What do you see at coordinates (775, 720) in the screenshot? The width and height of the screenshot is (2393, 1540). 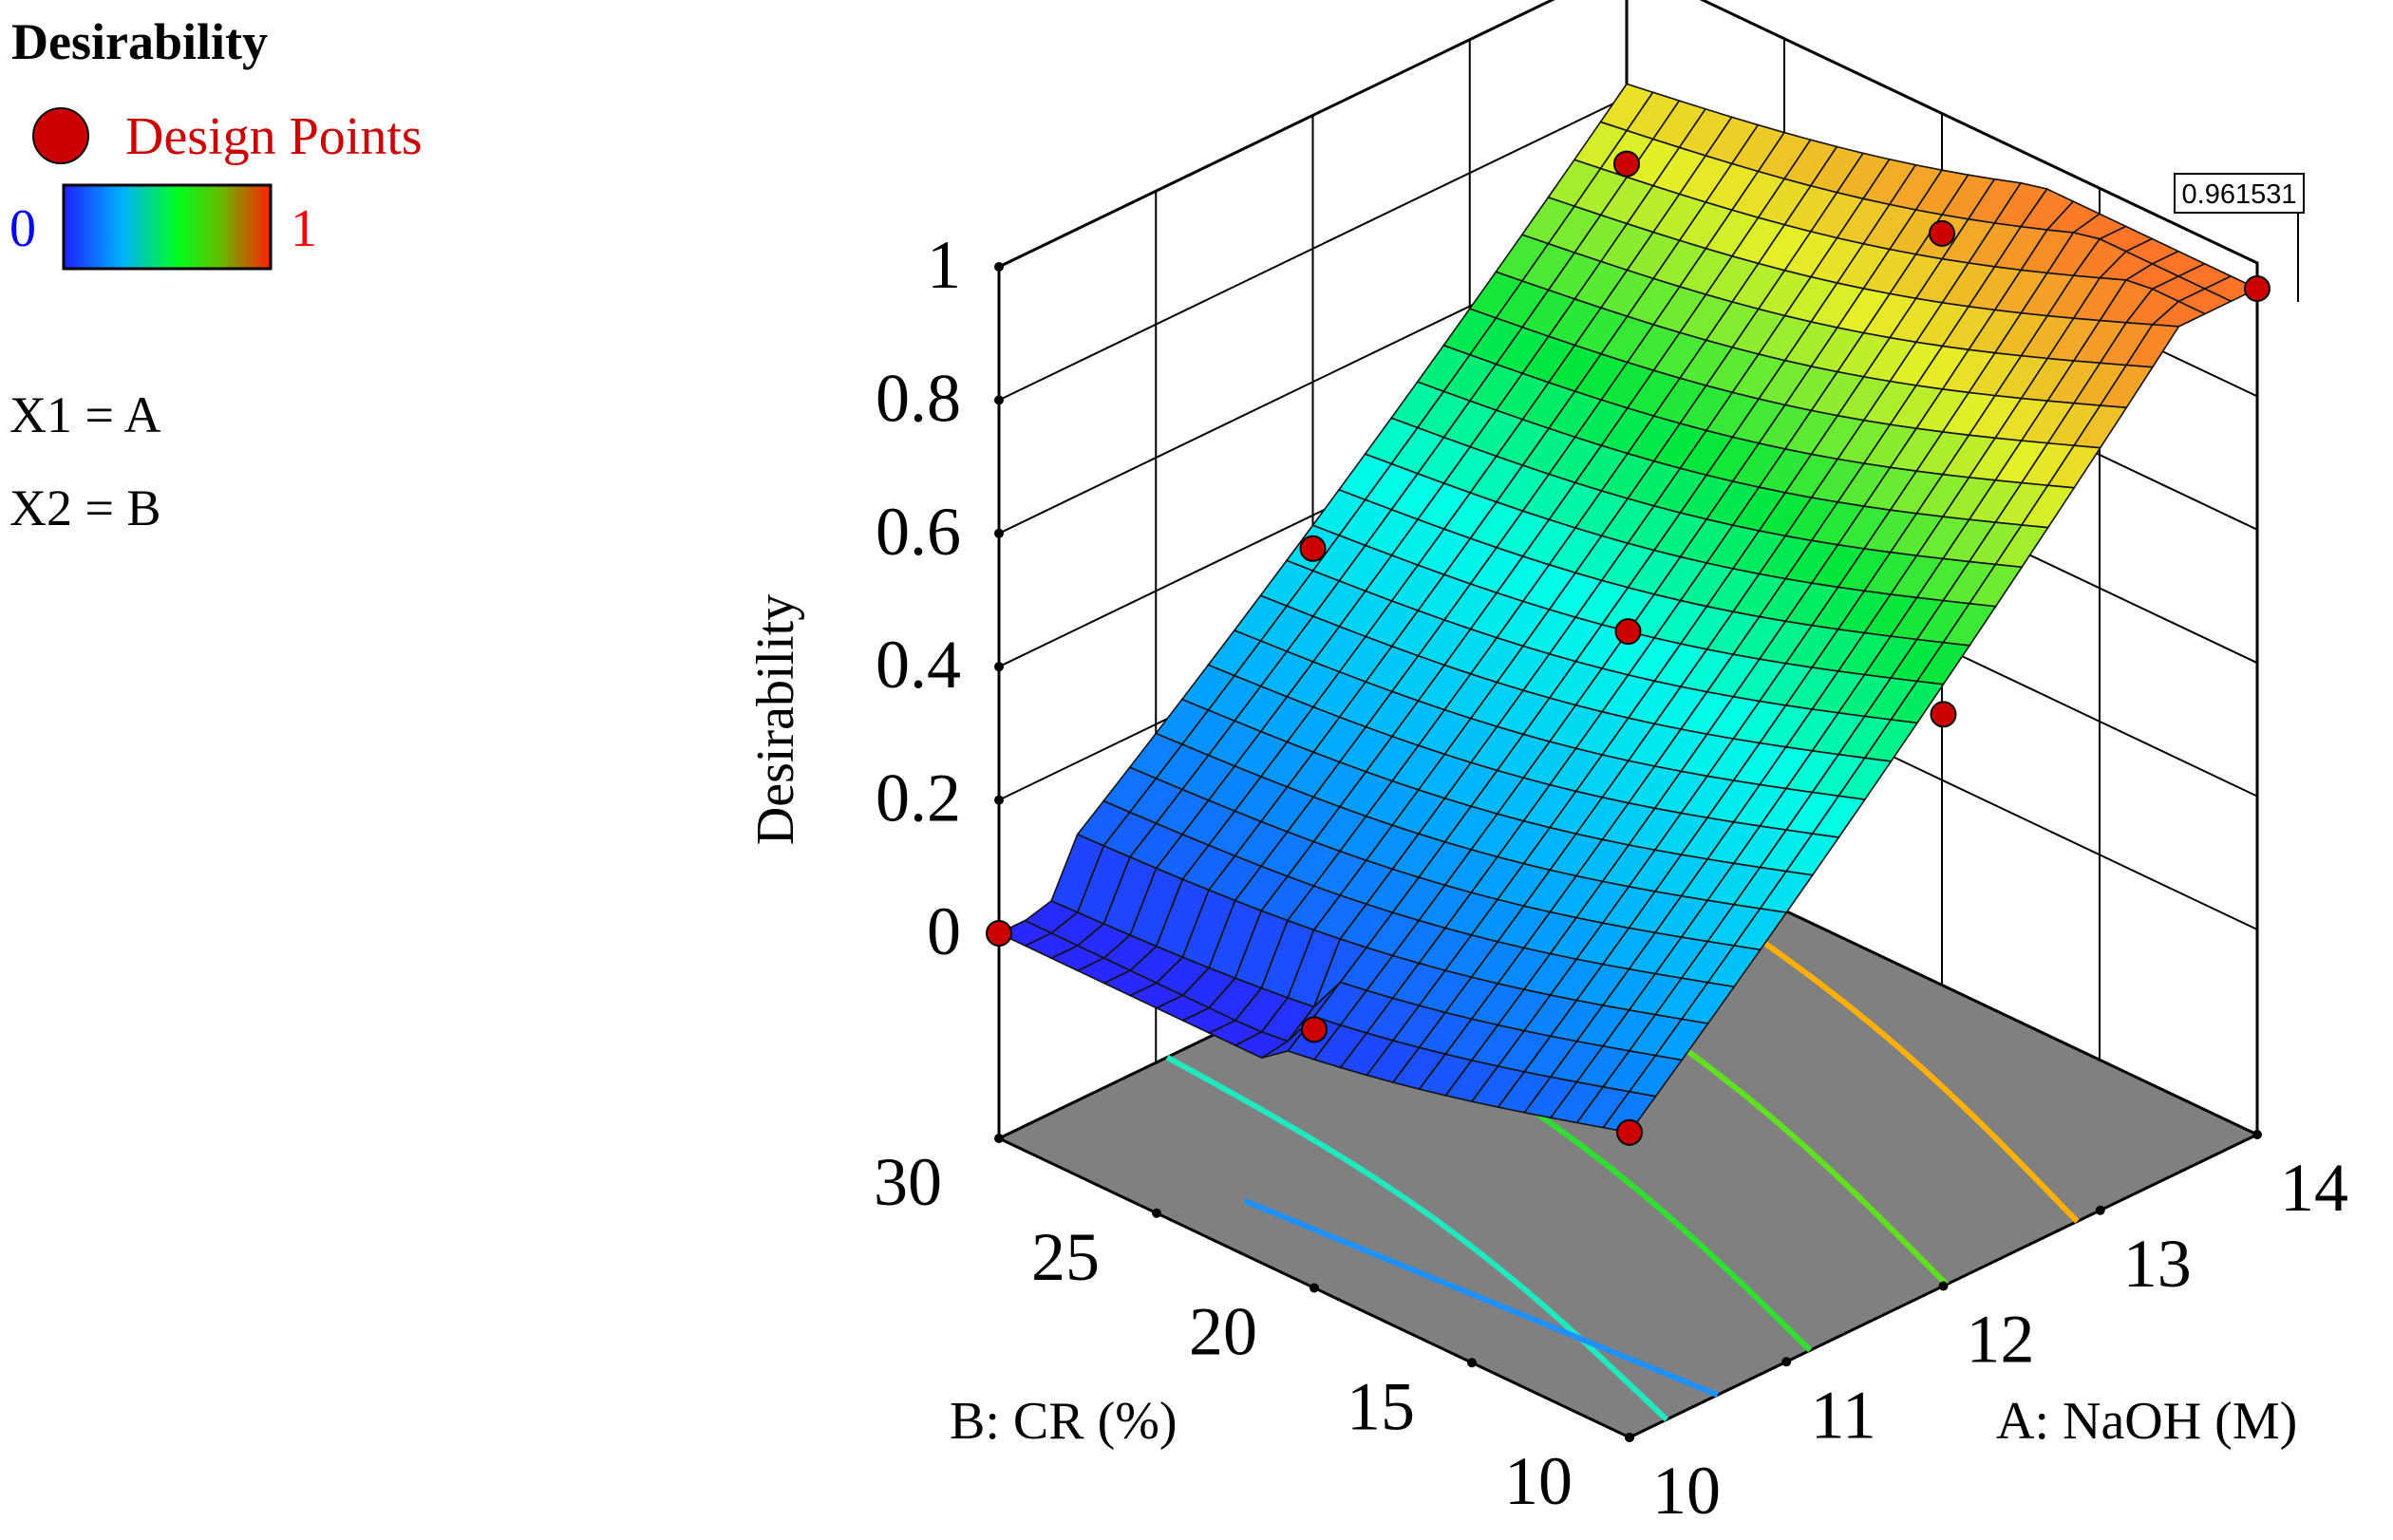 I see `z-axis-title: Desirability` at bounding box center [775, 720].